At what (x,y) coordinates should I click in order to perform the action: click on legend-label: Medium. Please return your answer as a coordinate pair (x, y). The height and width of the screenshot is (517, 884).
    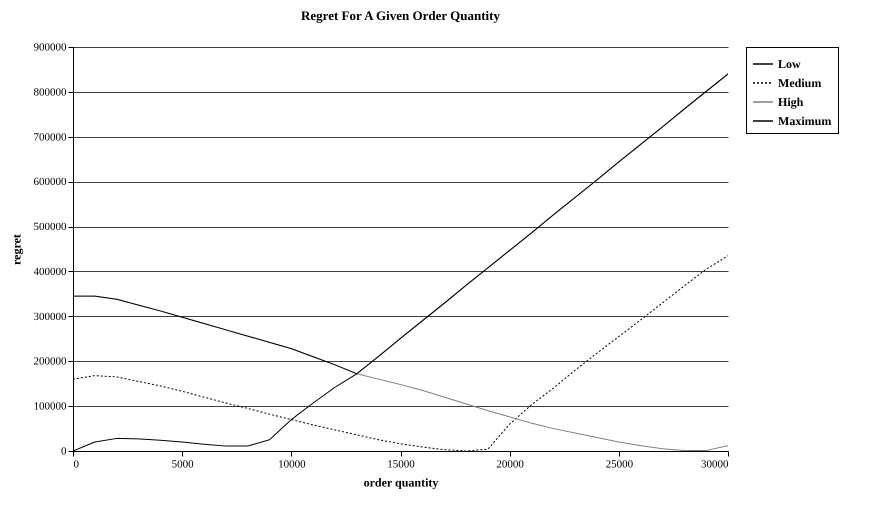
    Looking at the image, I should click on (800, 83).